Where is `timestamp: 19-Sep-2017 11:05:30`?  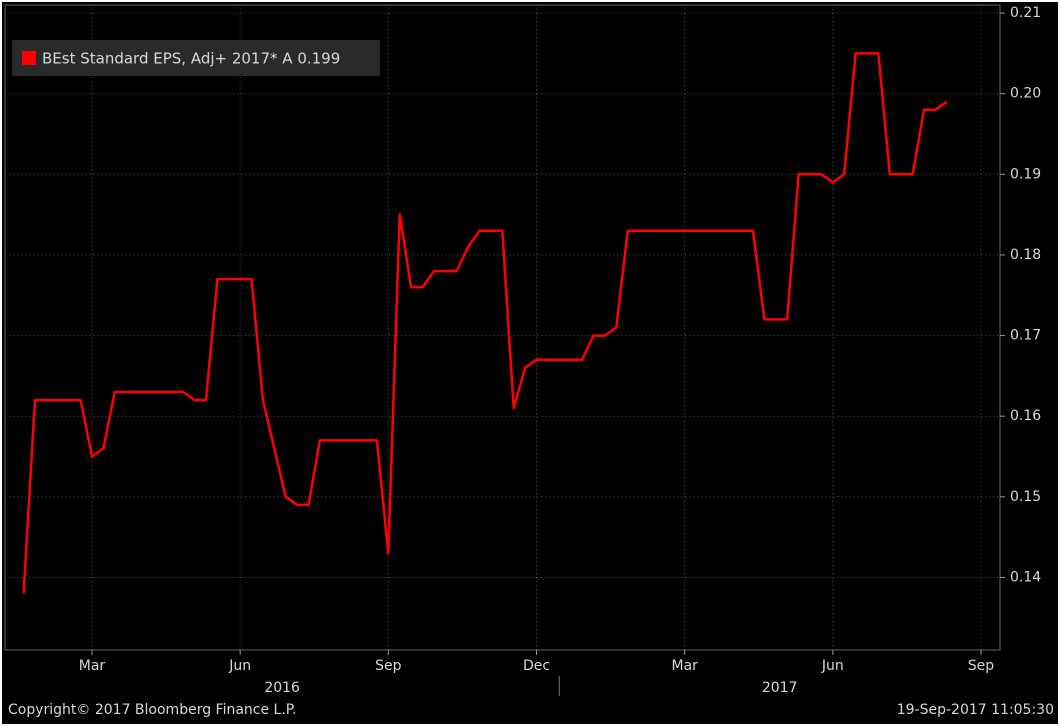
timestamp: 19-Sep-2017 11:05:30 is located at coordinates (975, 710).